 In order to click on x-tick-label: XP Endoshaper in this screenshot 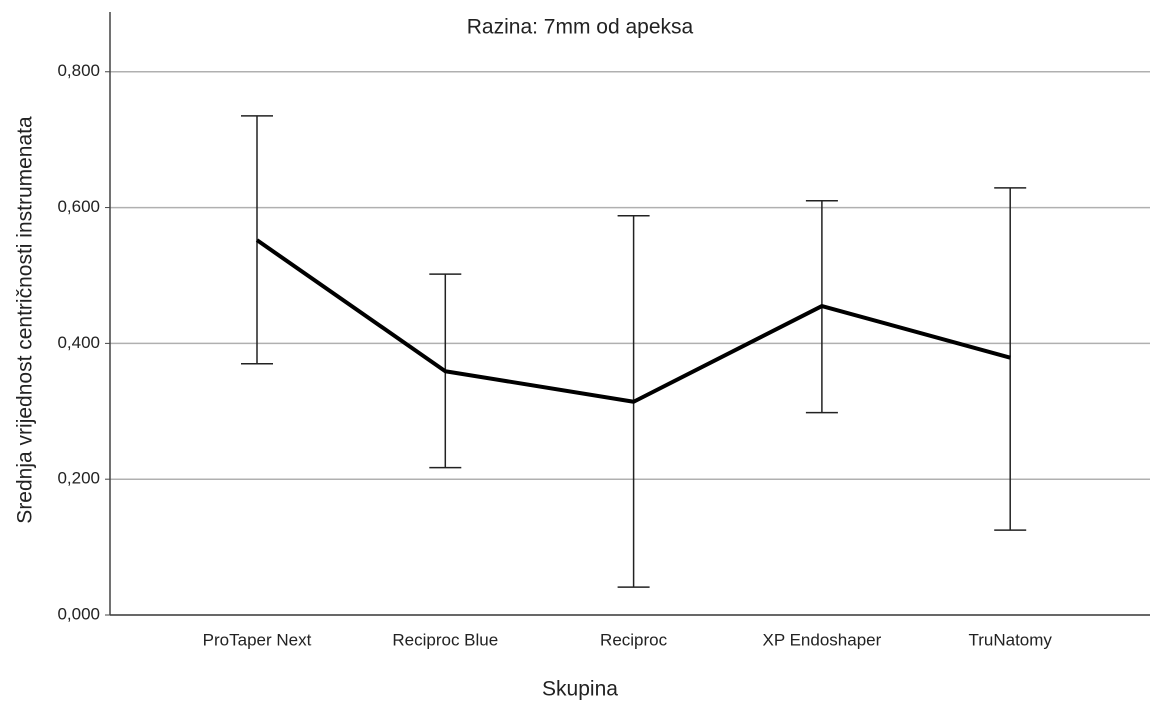, I will do `click(822, 639)`.